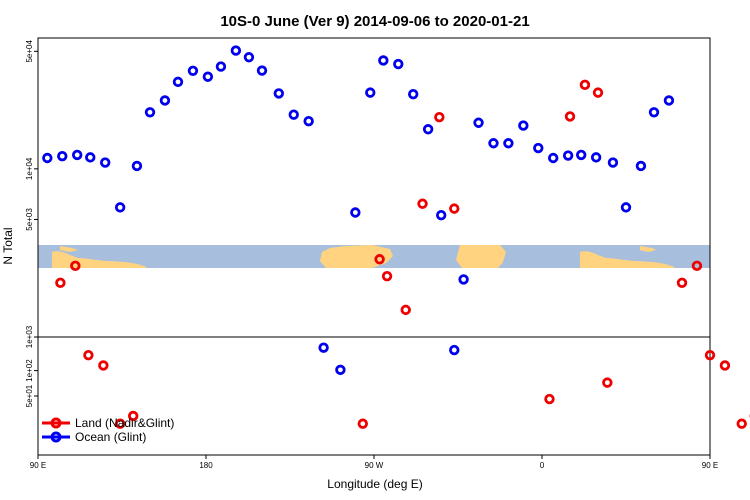 The image size is (750, 500). I want to click on x-tick-label: 90 W, so click(374, 465).